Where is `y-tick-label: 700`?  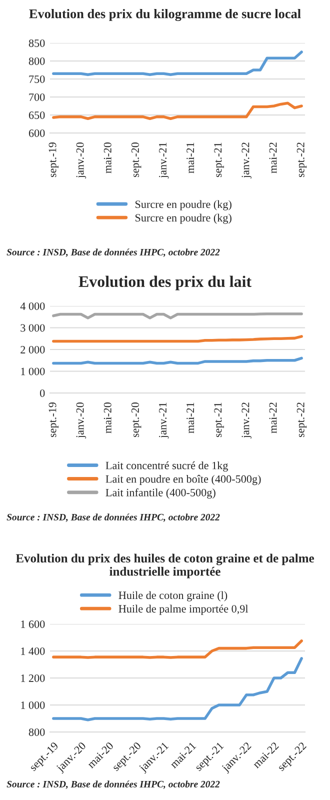
y-tick-label: 700 is located at coordinates (37, 97).